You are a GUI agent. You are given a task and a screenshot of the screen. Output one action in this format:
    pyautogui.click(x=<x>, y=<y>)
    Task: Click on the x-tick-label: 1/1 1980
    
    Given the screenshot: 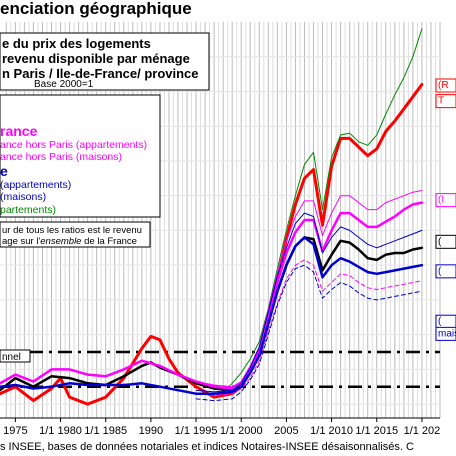 What is the action you would take?
    pyautogui.click(x=60, y=431)
    